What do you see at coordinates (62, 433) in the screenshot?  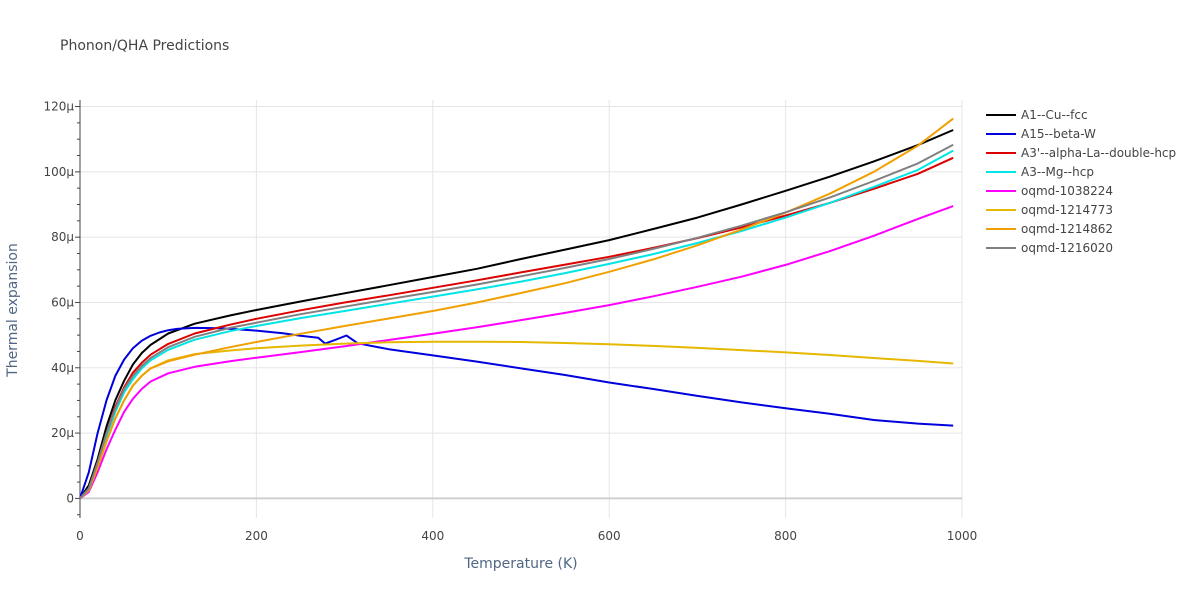 I see `y-tick-label: 20µ` at bounding box center [62, 433].